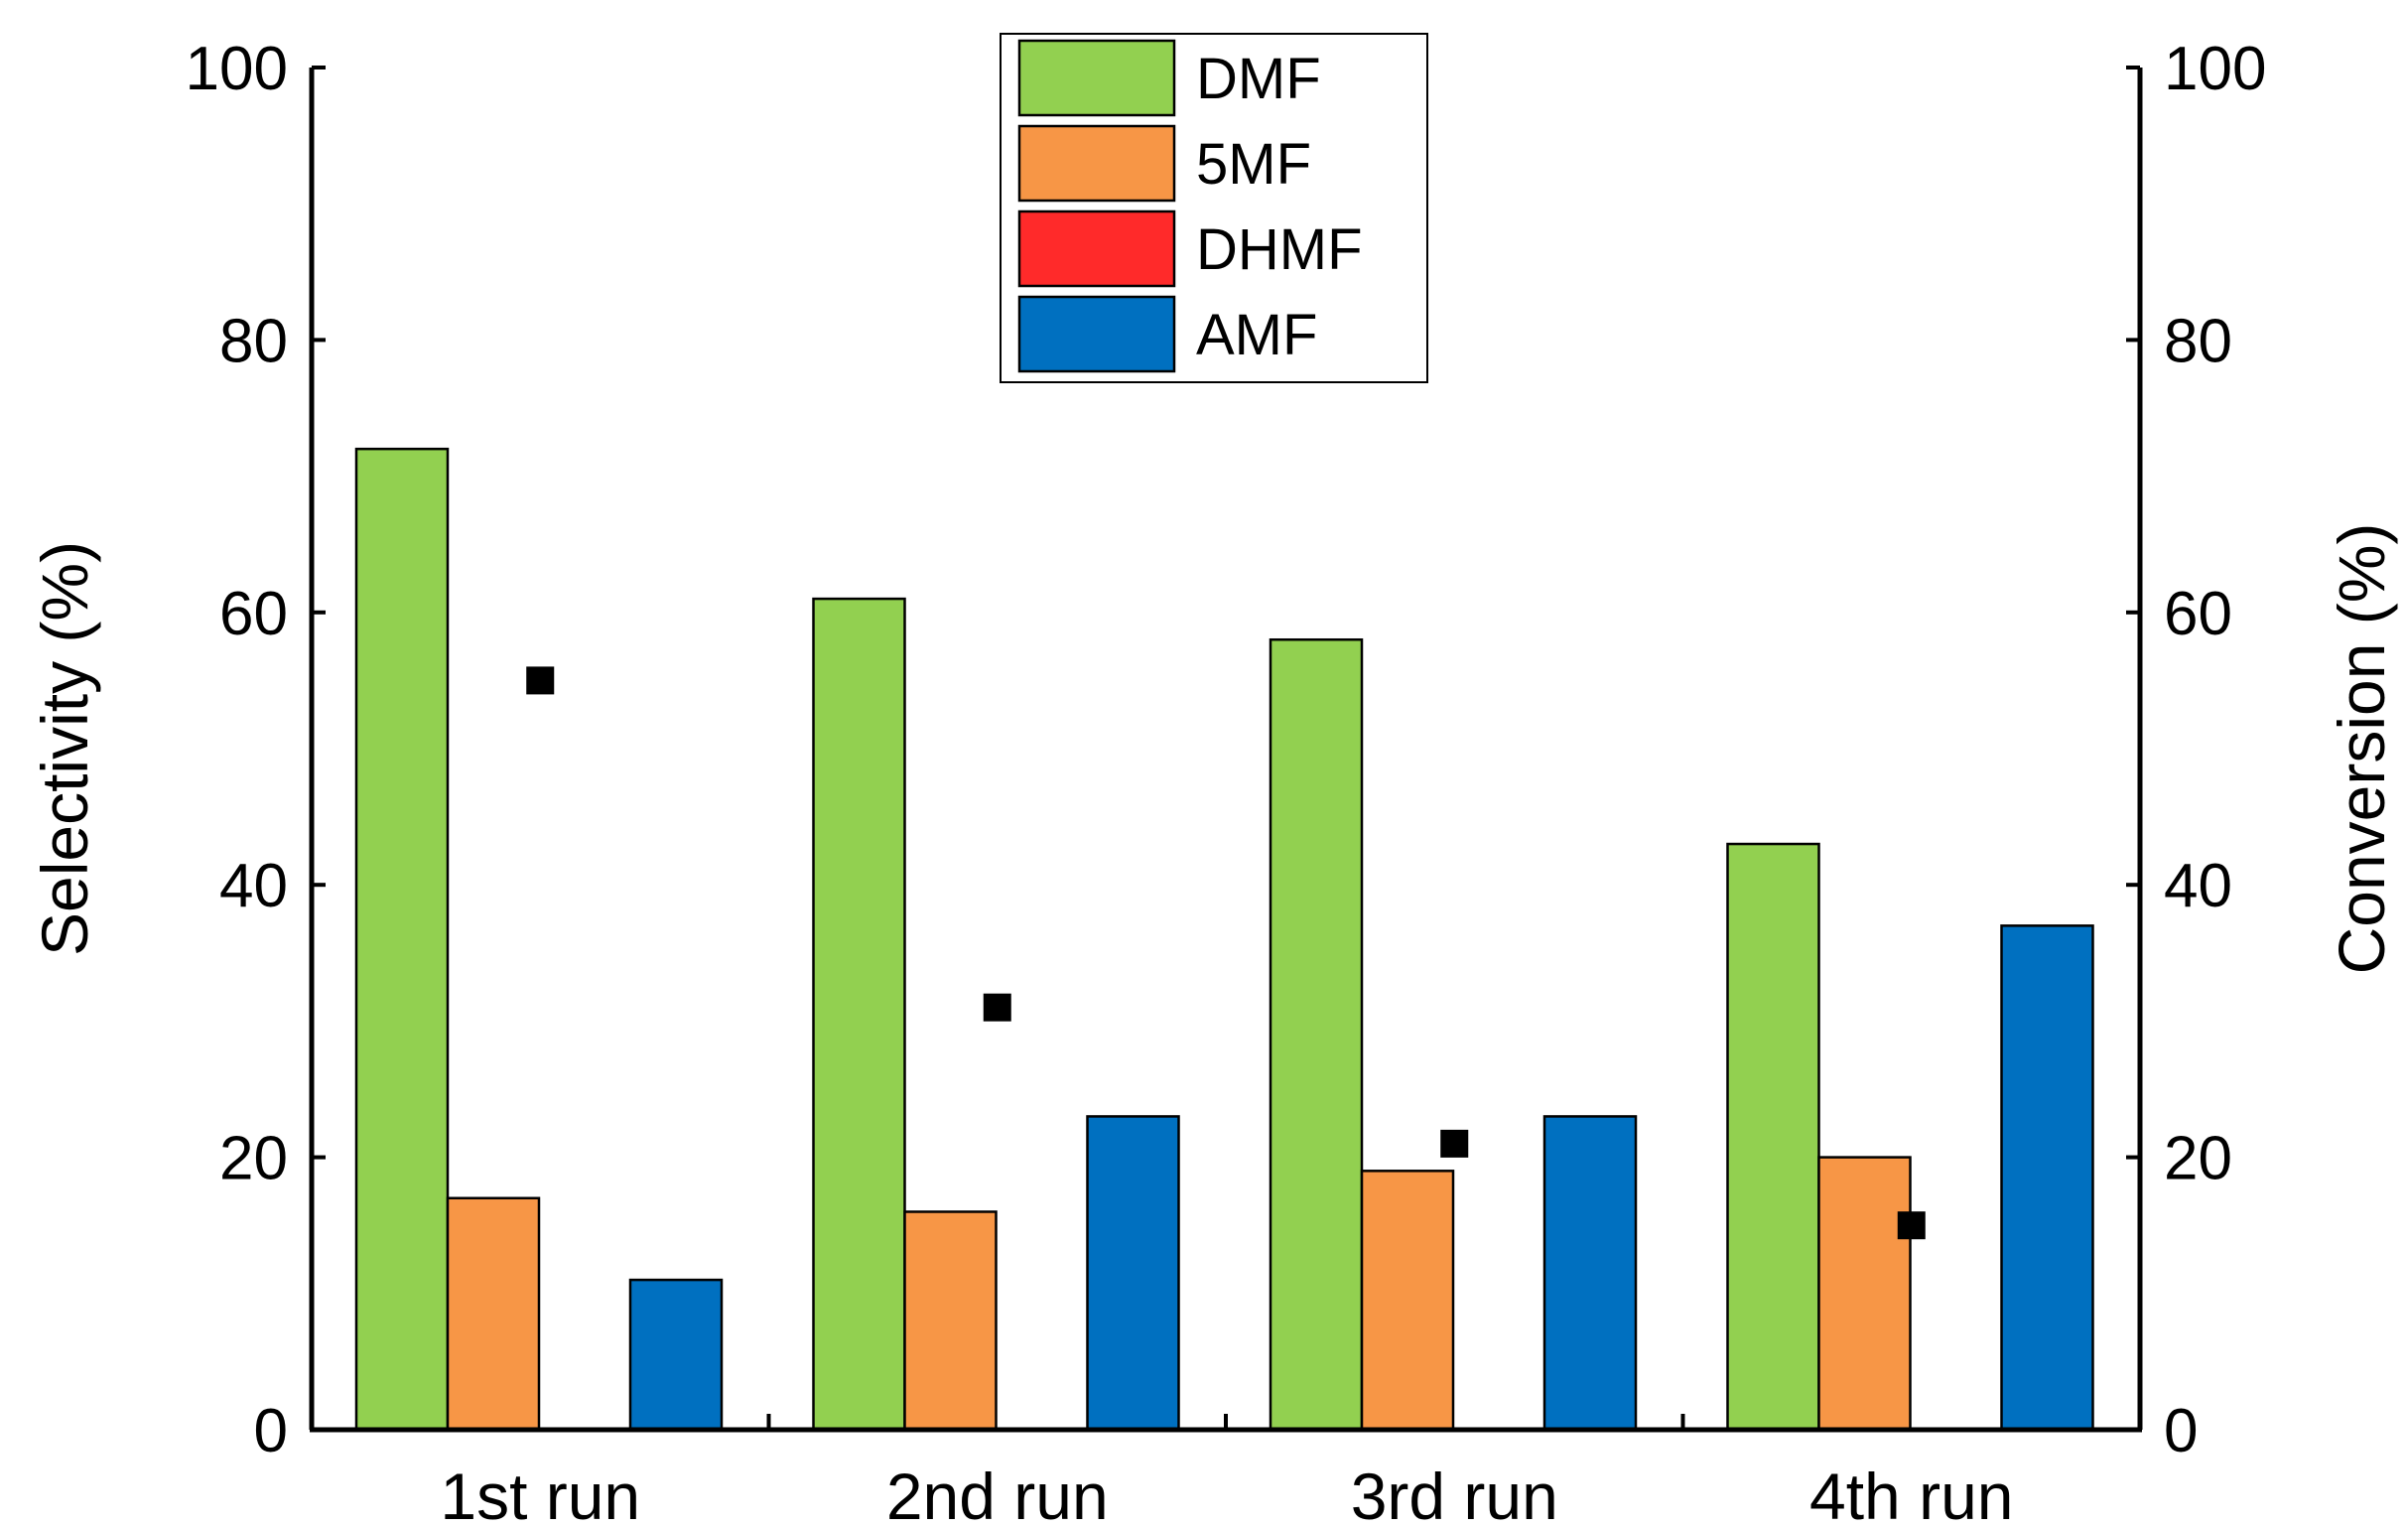 The height and width of the screenshot is (1528, 2408). Describe the element at coordinates (254, 886) in the screenshot. I see `y-tick-label-40: 40` at that location.